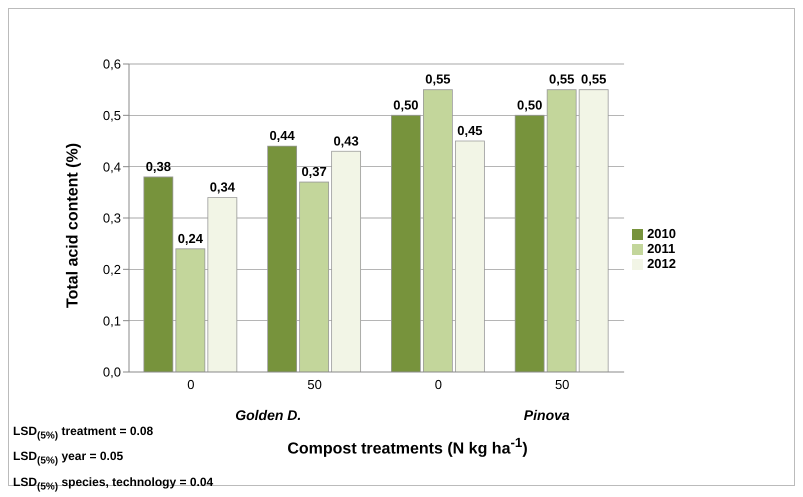  I want to click on data-label: 0,24, so click(191, 238).